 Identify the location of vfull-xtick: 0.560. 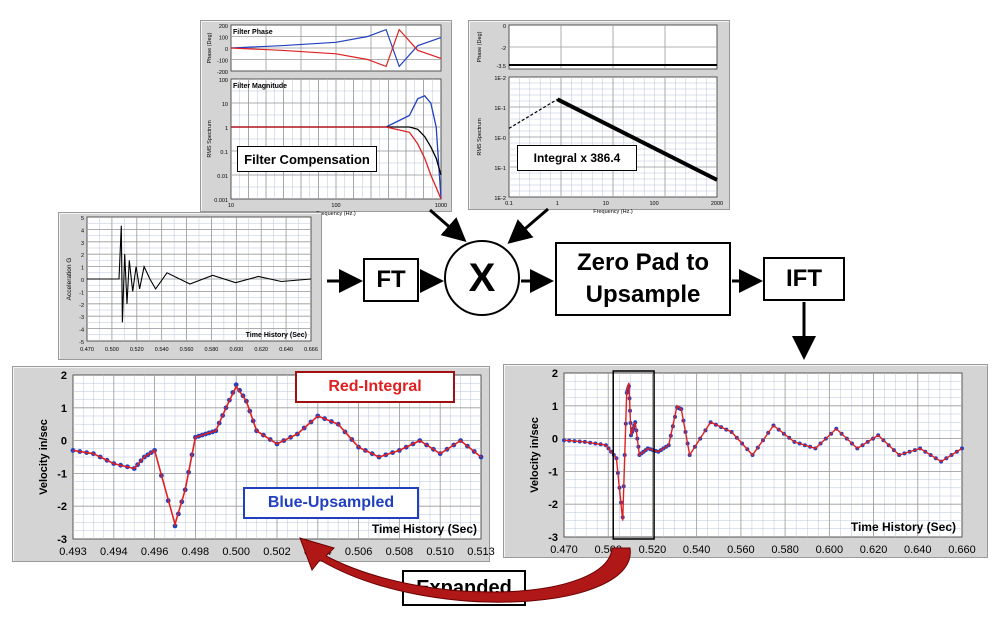
(741, 550).